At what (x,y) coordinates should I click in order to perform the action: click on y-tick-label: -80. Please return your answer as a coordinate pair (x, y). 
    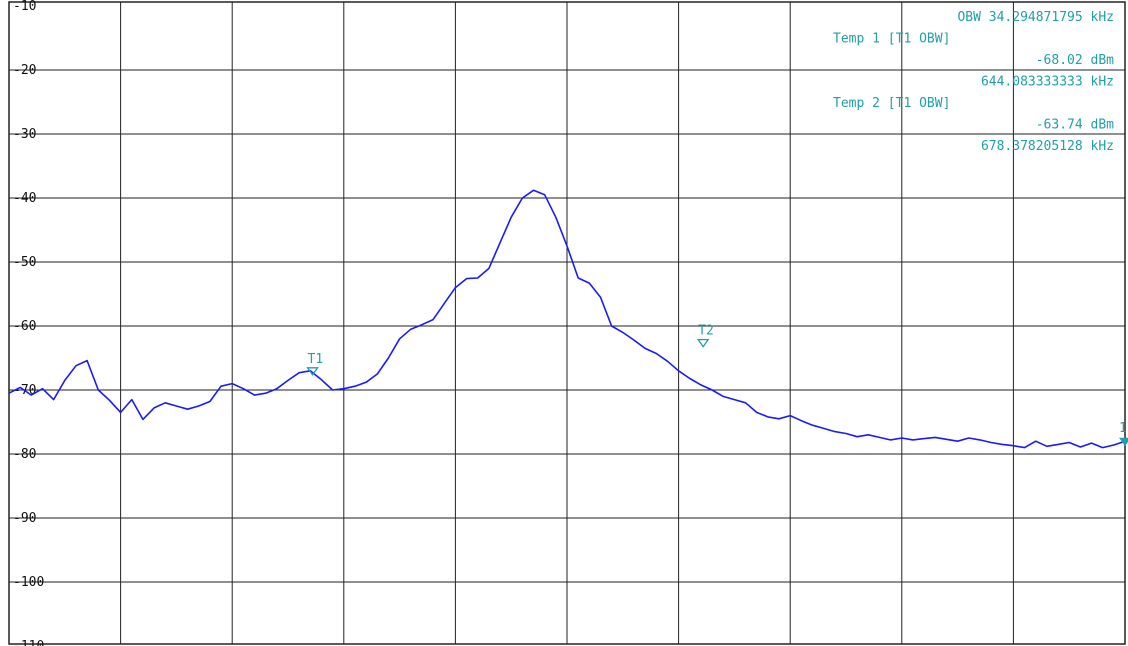
    Looking at the image, I should click on (24, 454).